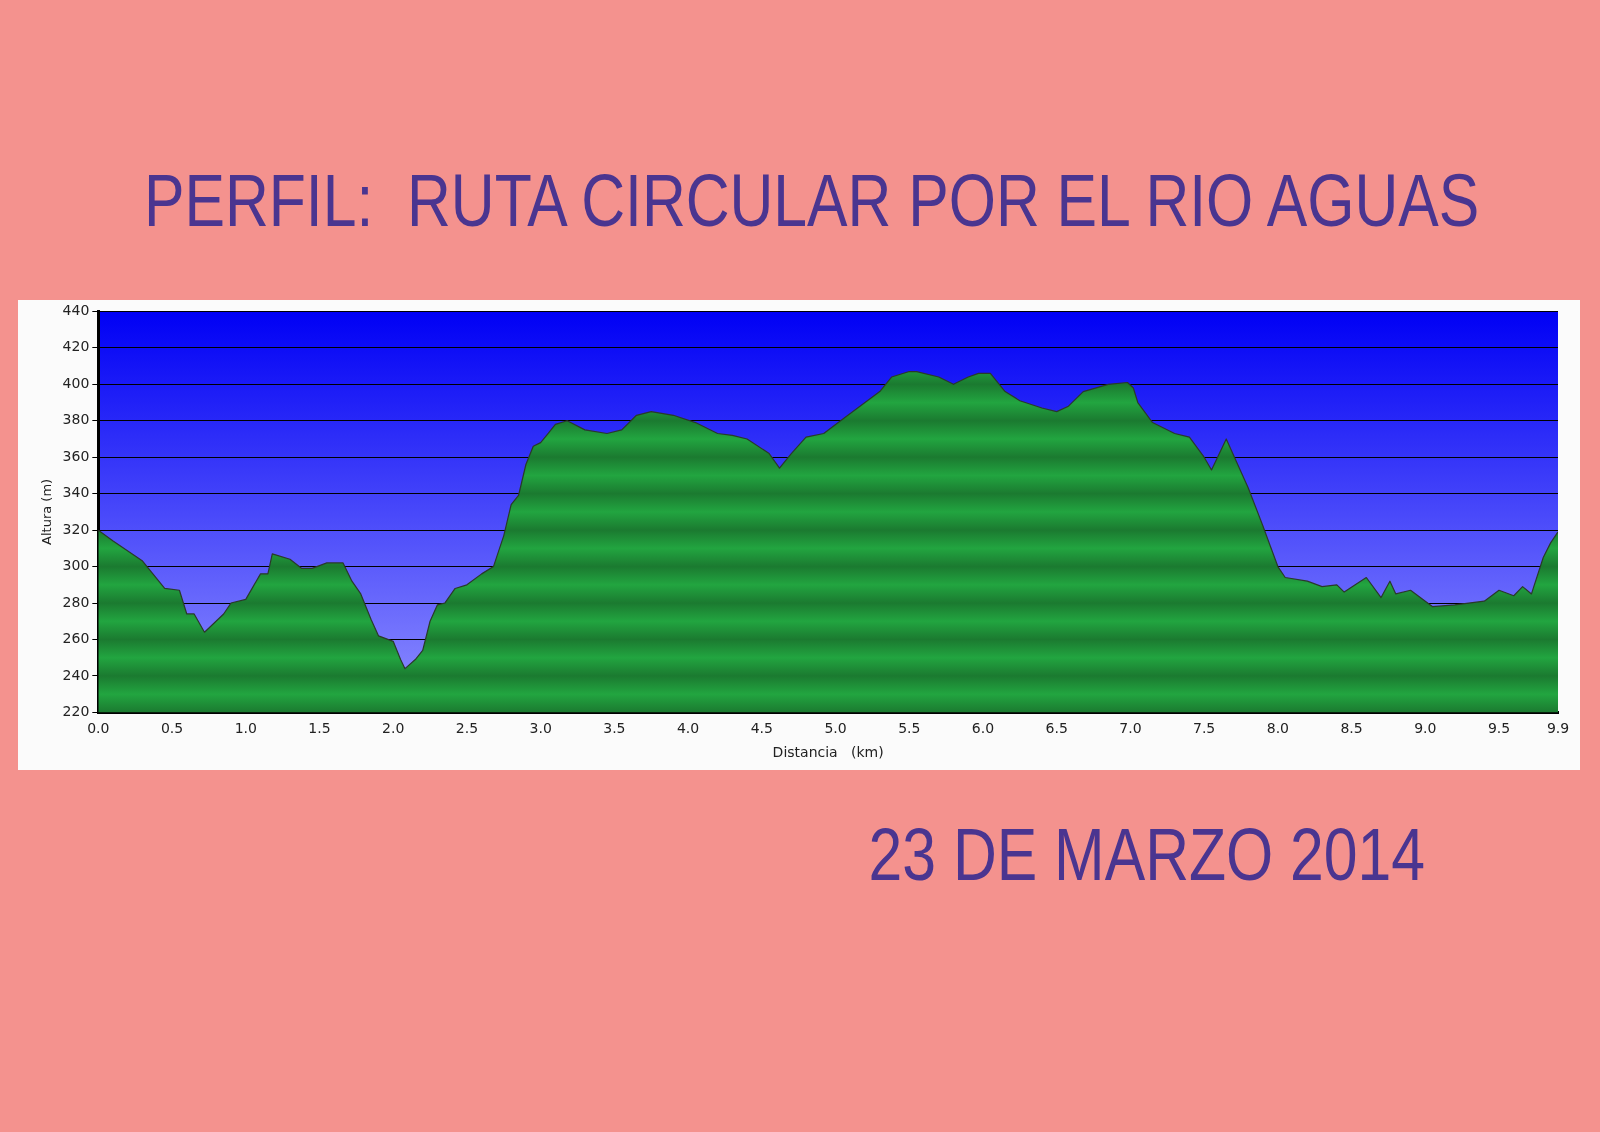 The width and height of the screenshot is (1600, 1132). I want to click on x-tick-label: 9.9, so click(1558, 728).